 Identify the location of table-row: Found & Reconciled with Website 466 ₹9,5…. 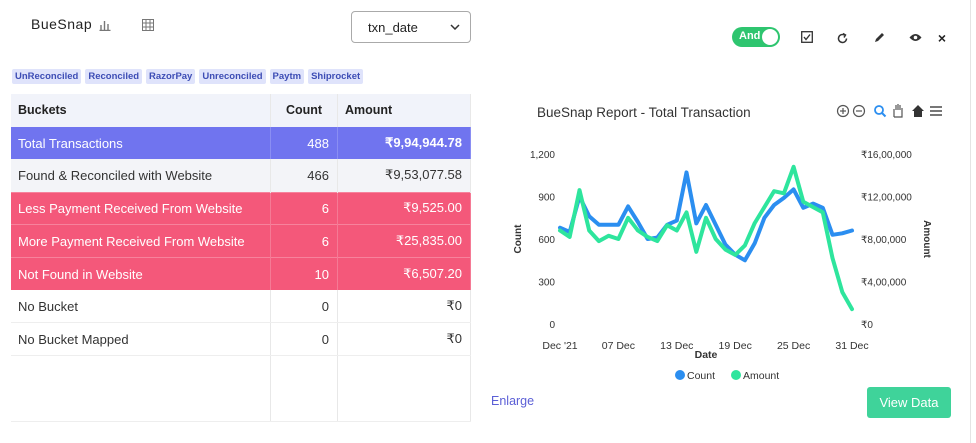
(241, 176).